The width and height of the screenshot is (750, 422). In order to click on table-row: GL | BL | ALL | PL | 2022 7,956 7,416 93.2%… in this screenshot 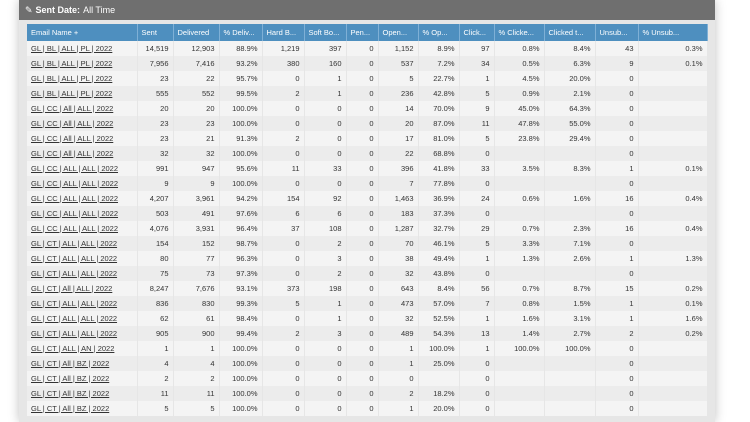, I will do `click(367, 63)`.